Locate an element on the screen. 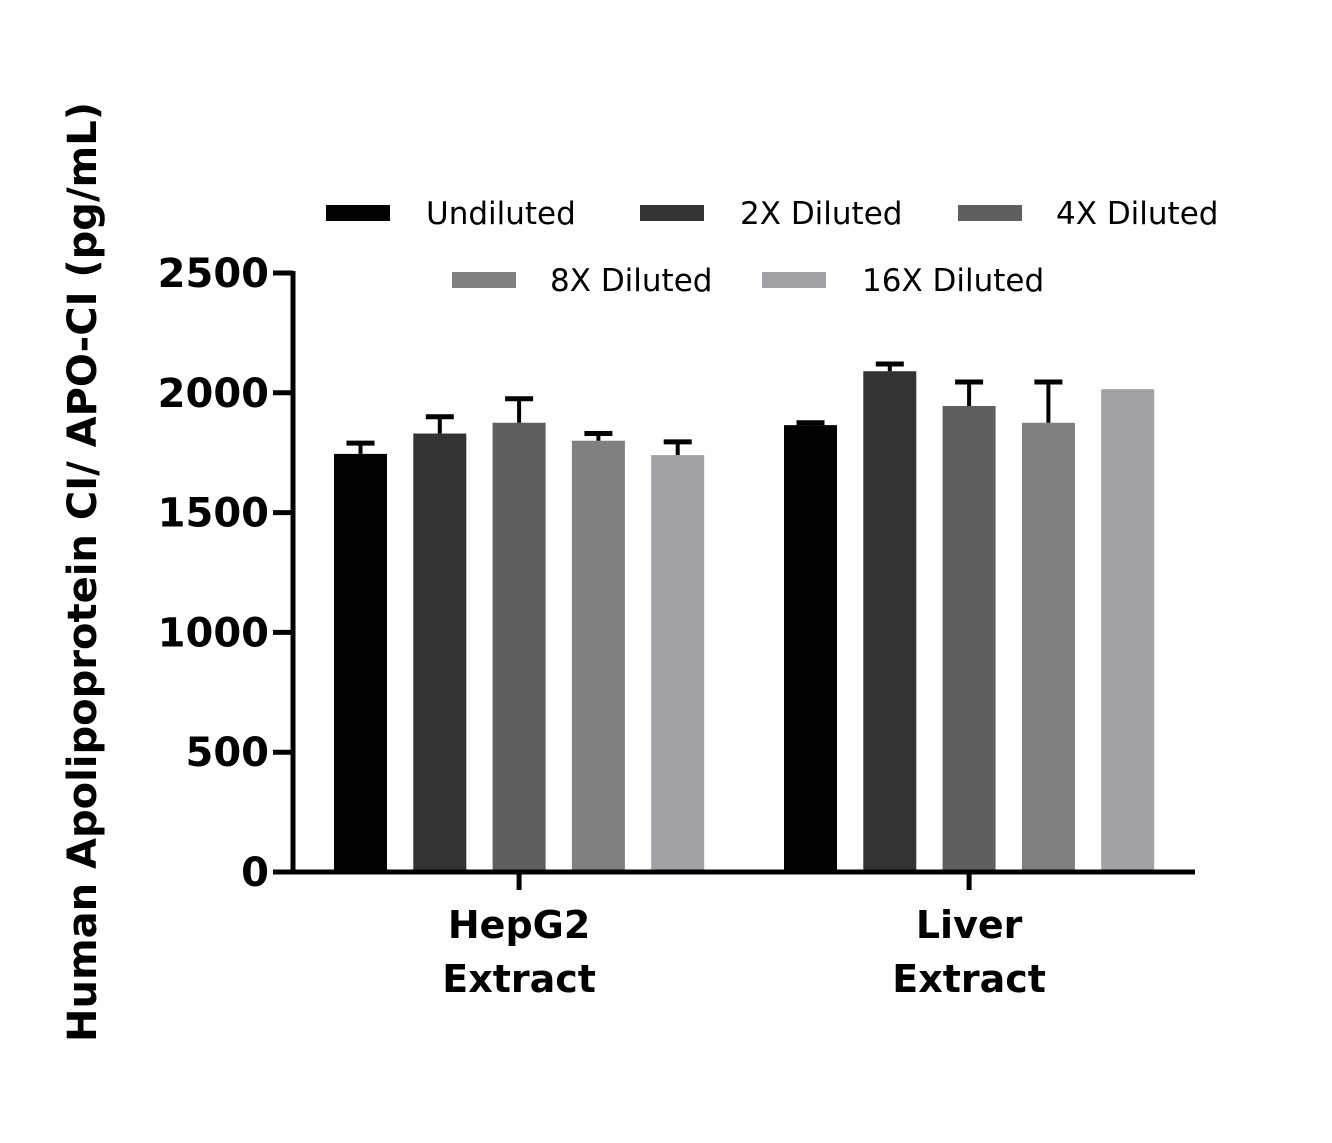  y-tick-label: 0 is located at coordinates (255, 873).